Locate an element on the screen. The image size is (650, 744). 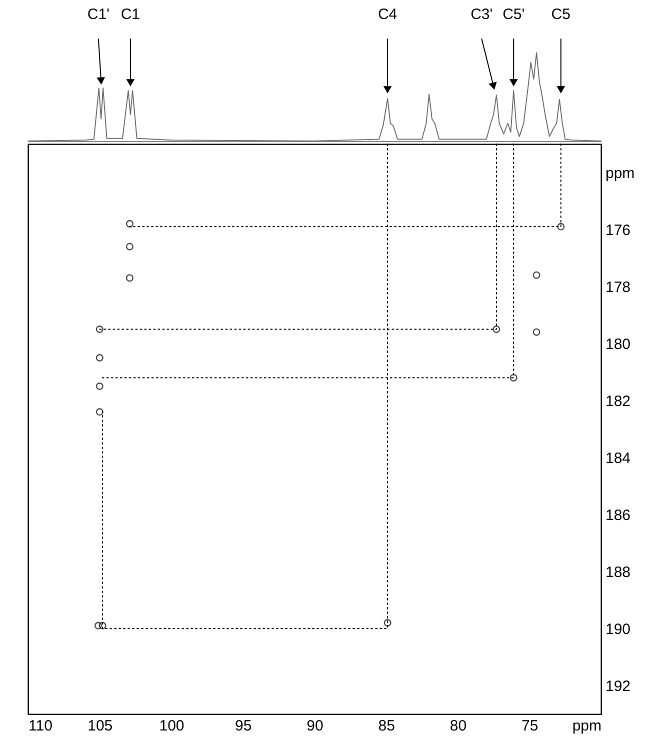
y-tick-label: 176 is located at coordinates (618, 230).